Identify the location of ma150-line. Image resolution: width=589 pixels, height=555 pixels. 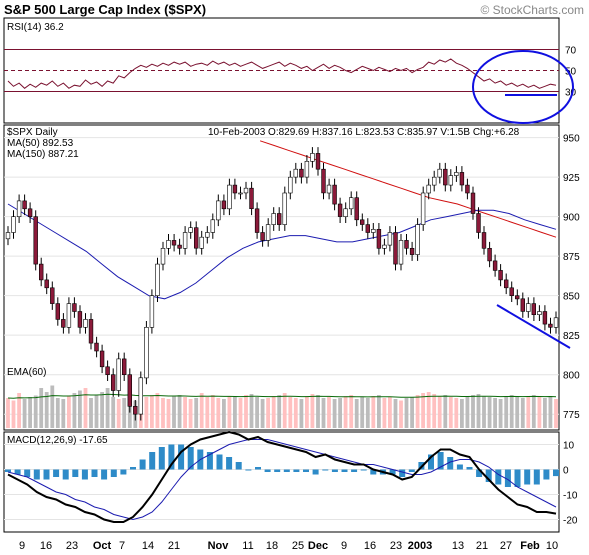
(408, 189).